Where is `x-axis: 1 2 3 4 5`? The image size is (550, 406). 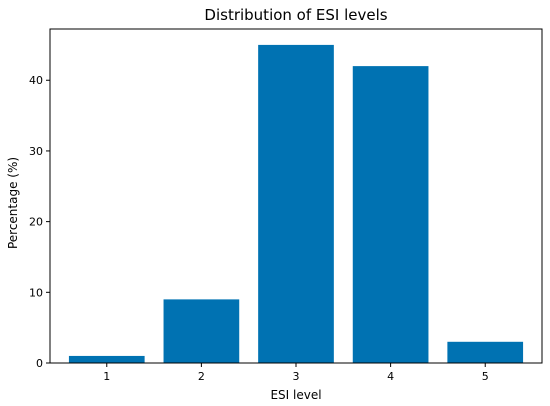
x-axis: 1 2 3 4 5 is located at coordinates (296, 373).